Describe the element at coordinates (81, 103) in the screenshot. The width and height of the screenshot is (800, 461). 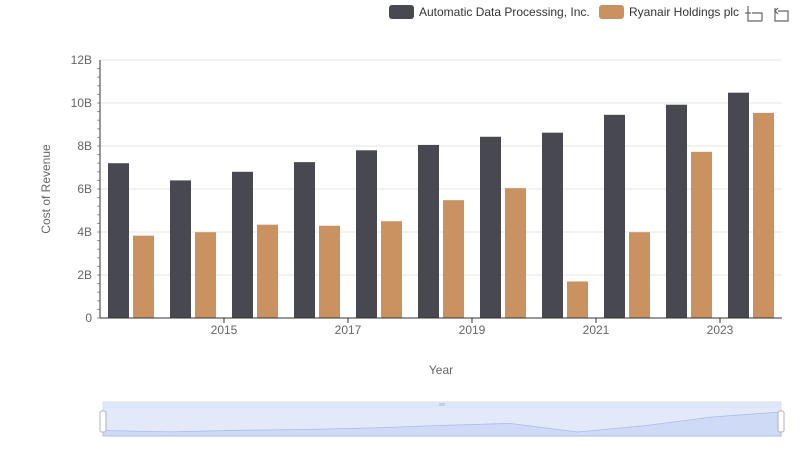
I see `y-tick-label: 10B` at that location.